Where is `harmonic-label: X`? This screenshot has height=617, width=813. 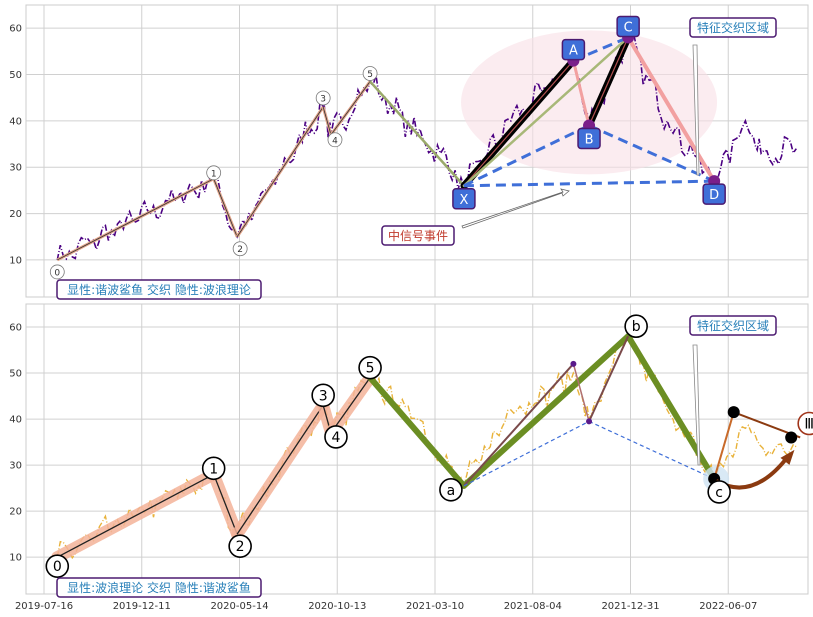
harmonic-label: X is located at coordinates (463, 200).